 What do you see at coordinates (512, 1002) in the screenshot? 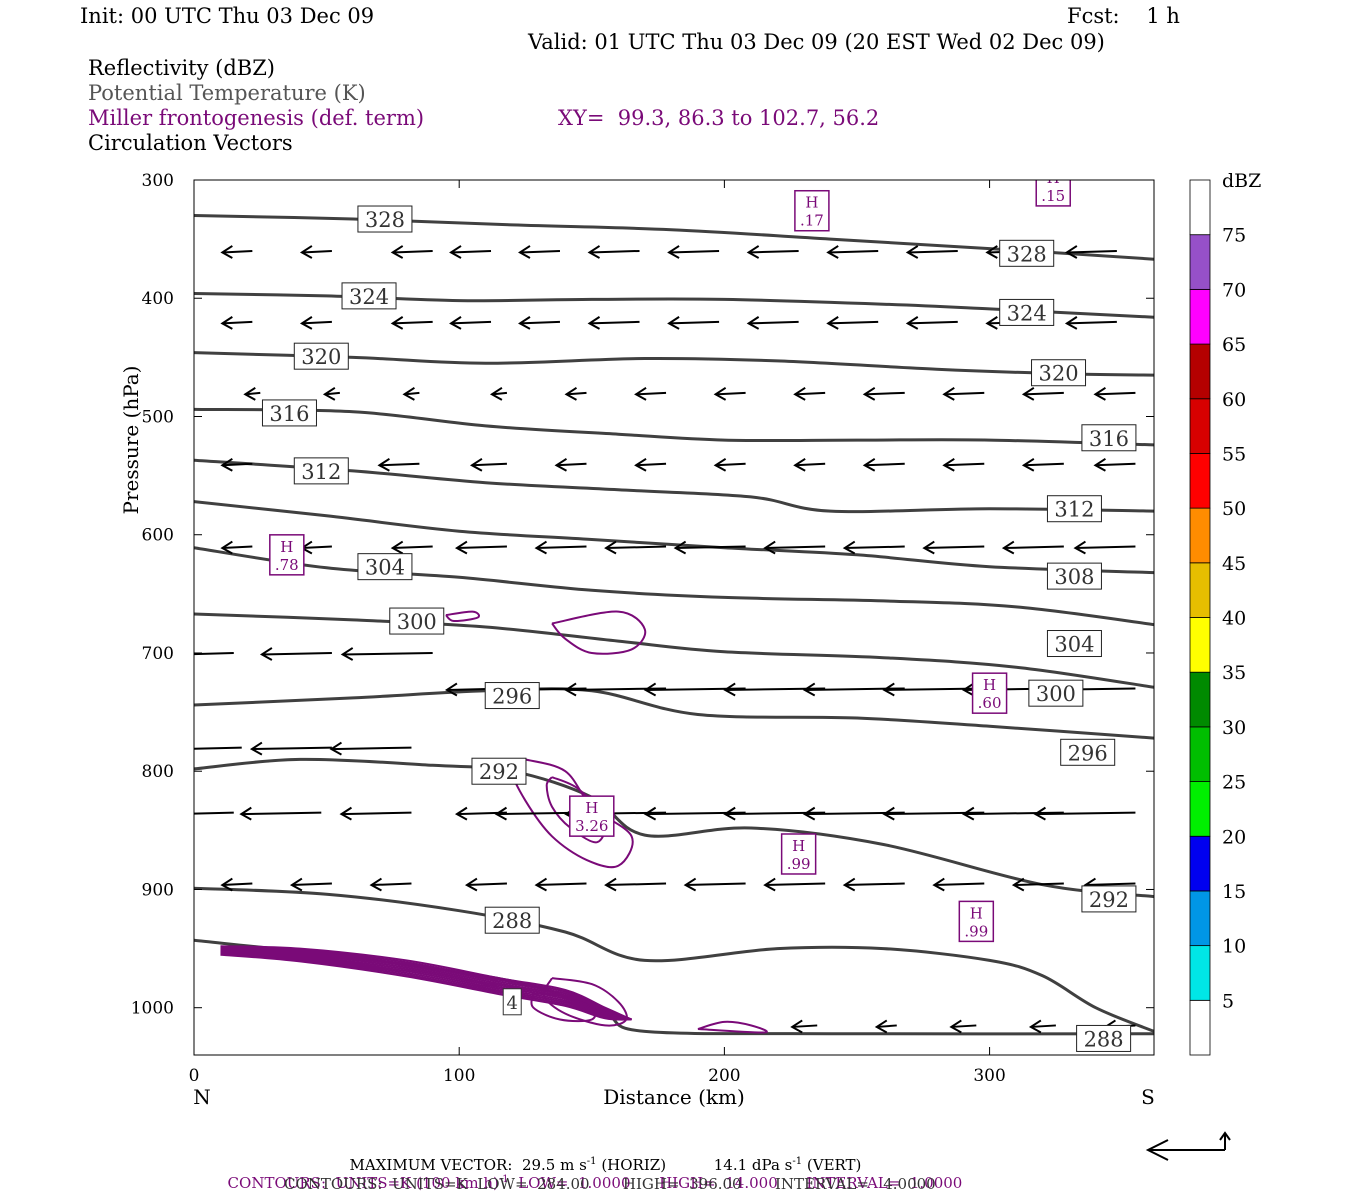
I see `frontogenesis-min-label: 4` at bounding box center [512, 1002].